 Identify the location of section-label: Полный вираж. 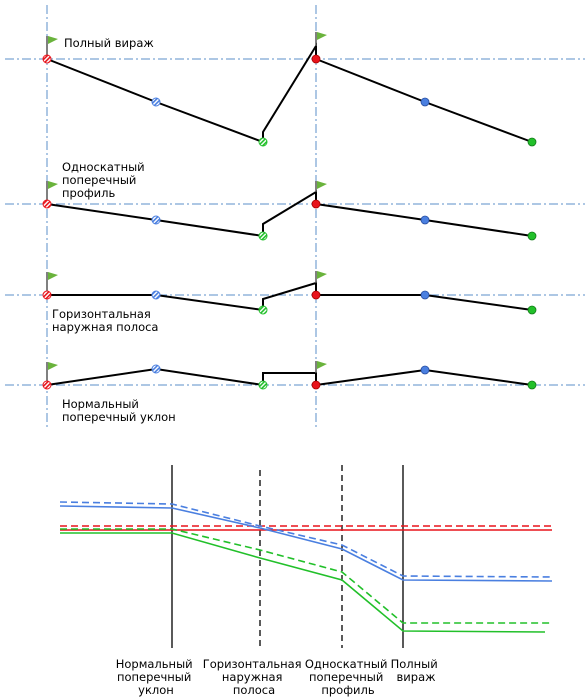
(109, 43).